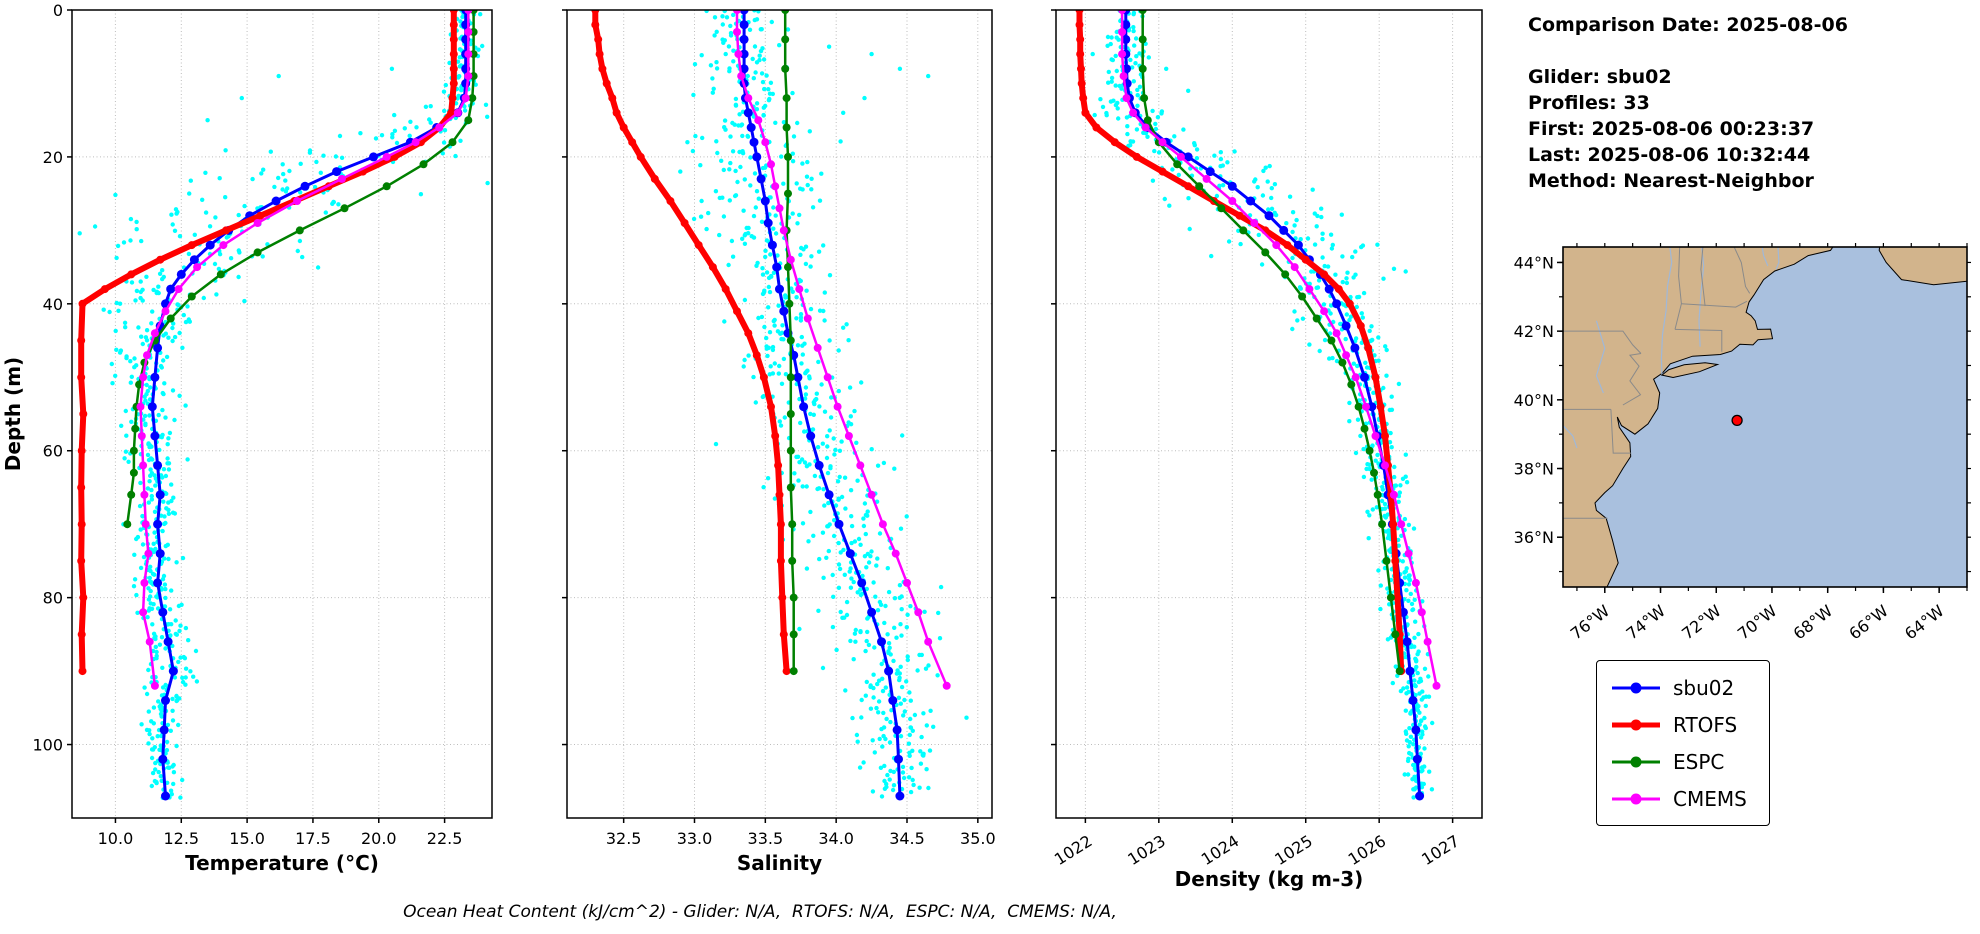  I want to click on density-xlabel: Density (kg m-3), so click(1269, 879).